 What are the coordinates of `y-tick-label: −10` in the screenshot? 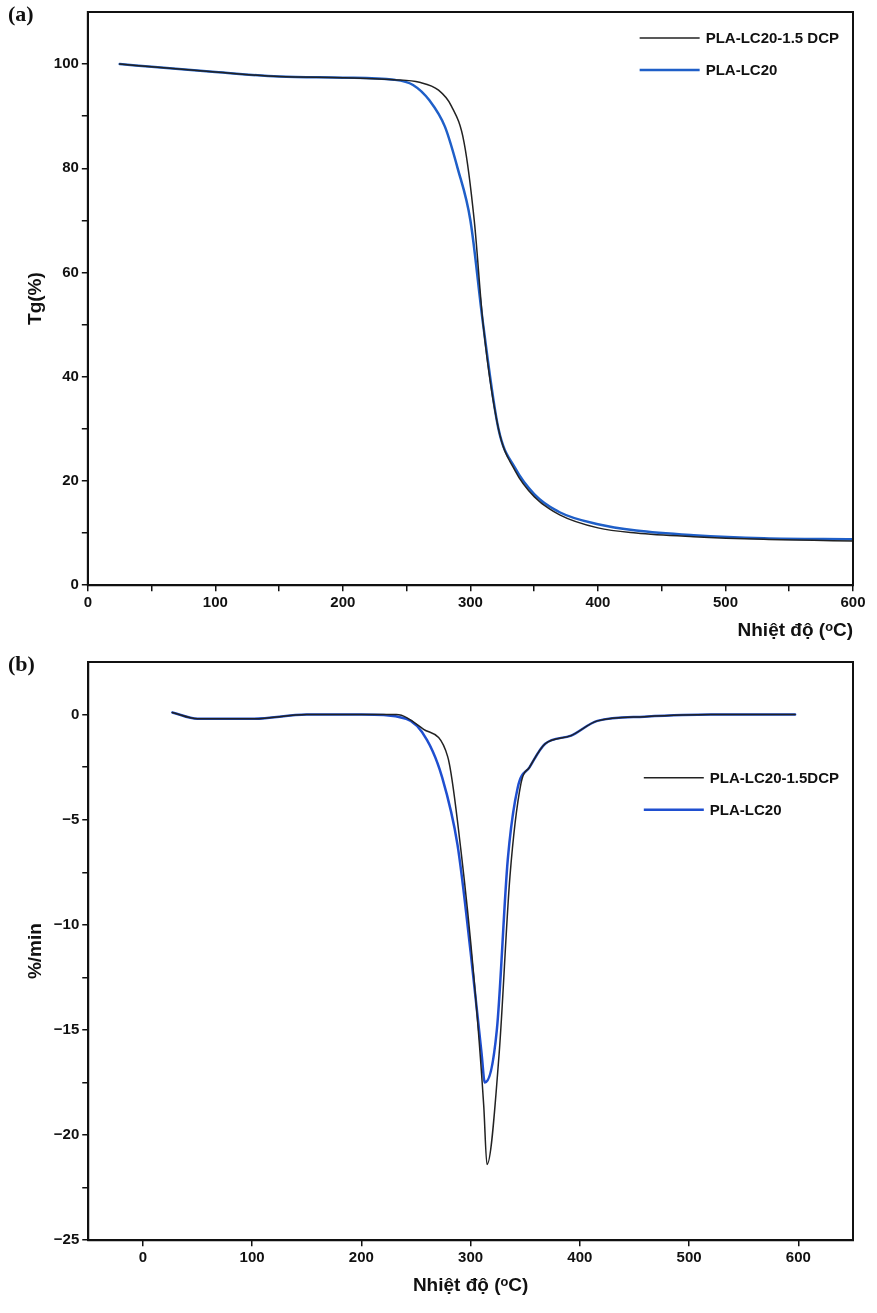 It's located at (66, 923).